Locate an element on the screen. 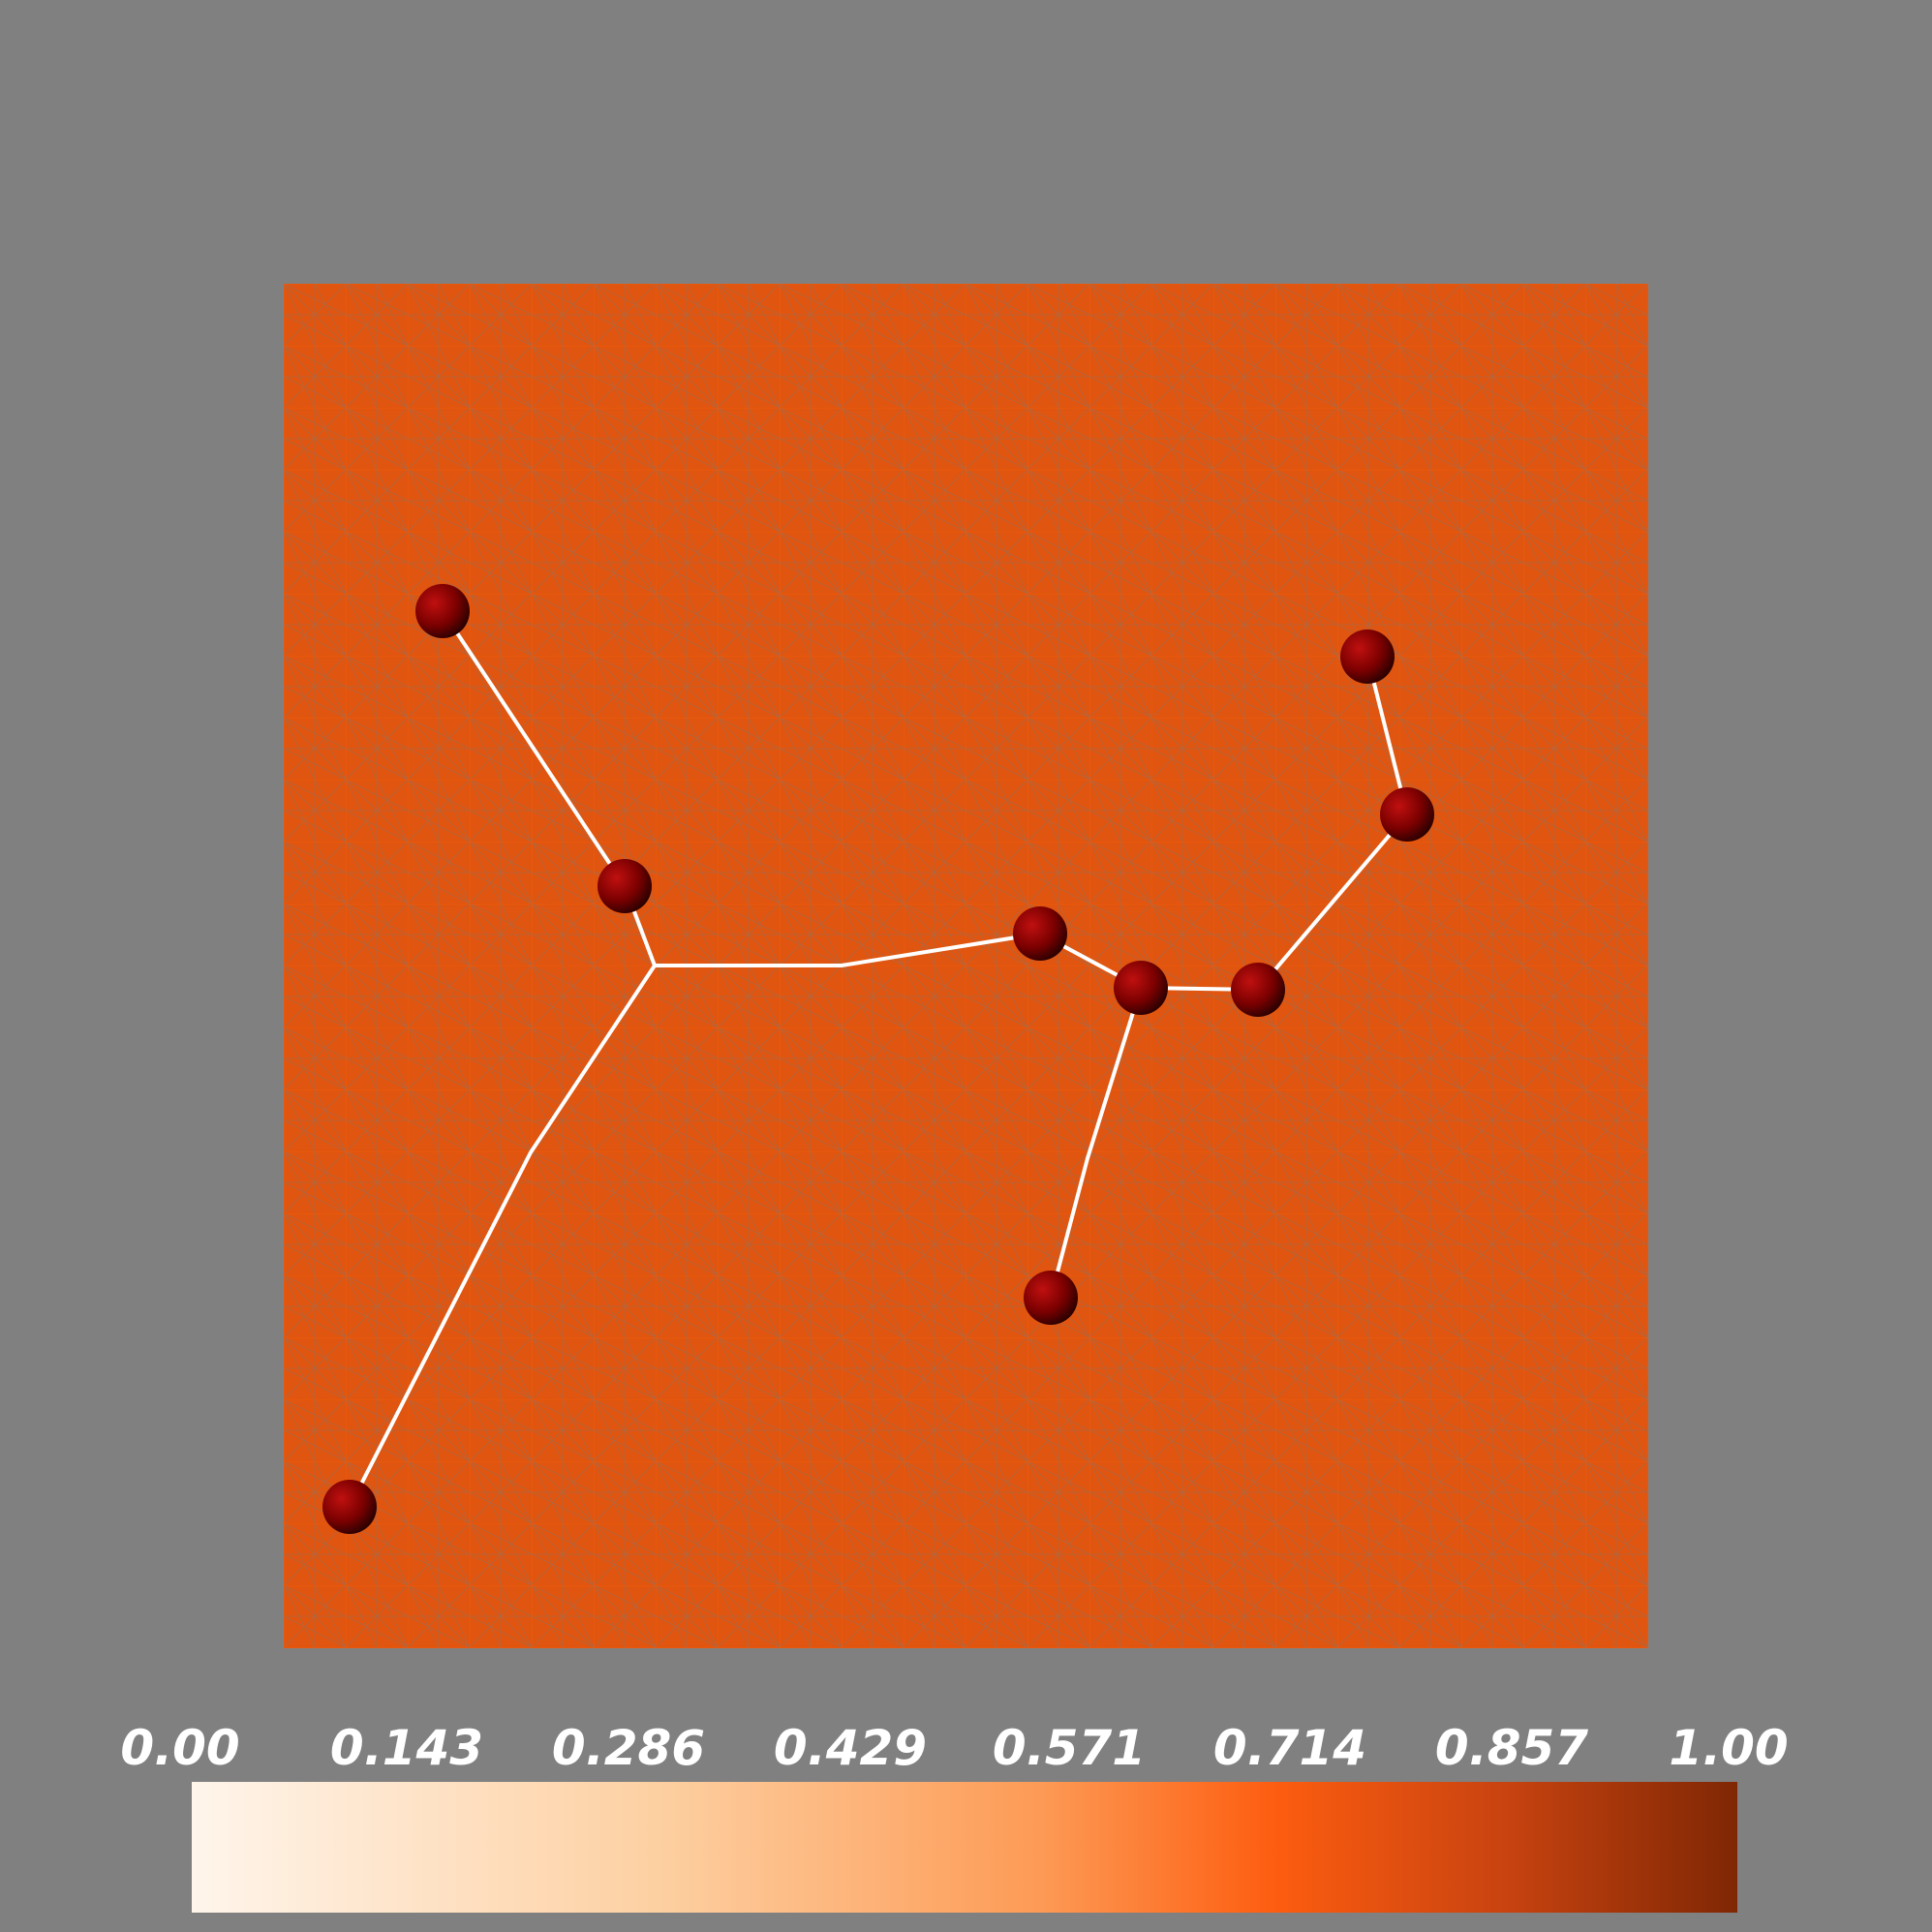 The width and height of the screenshot is (1932, 1932). colorbar-tick-label: 0.714 is located at coordinates (1289, 1748).